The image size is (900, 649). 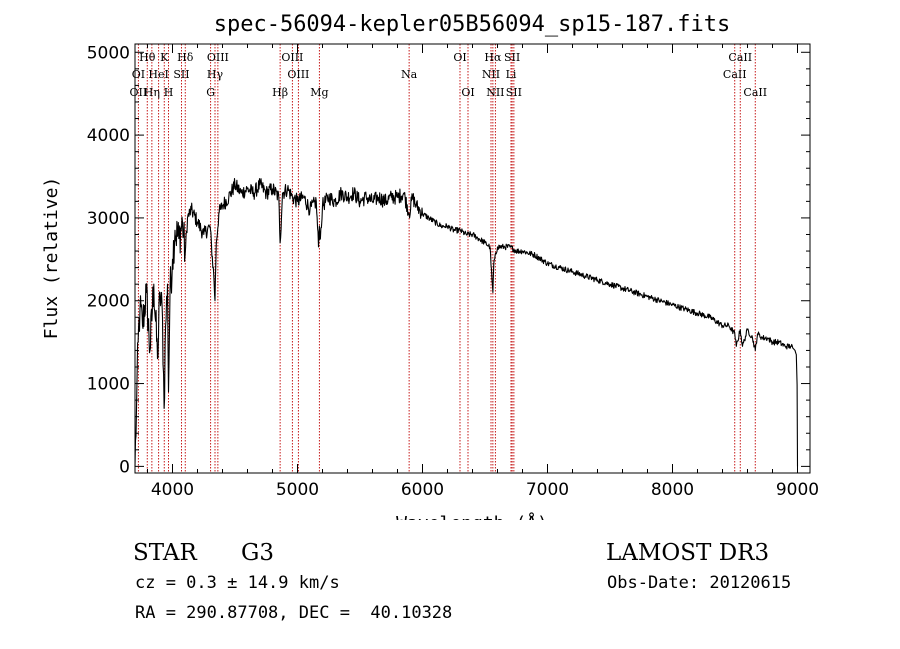 What do you see at coordinates (108, 219) in the screenshot?
I see `y-tick-label: 3000` at bounding box center [108, 219].